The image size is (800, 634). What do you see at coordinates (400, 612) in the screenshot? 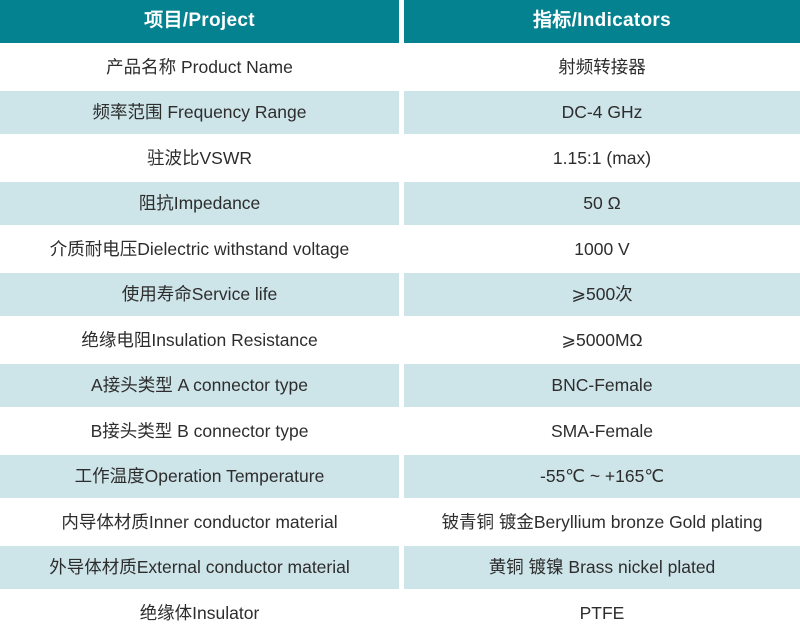
I see `table-row-insulator: 绝缘体Insulator PTFE` at bounding box center [400, 612].